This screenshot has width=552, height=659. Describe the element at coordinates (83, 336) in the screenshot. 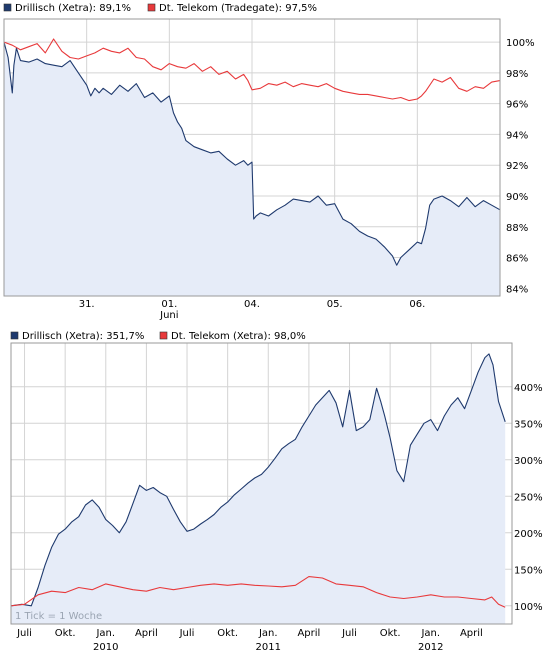

I see `legend-label-1: Drillisch (Xetra): 351,7%` at that location.